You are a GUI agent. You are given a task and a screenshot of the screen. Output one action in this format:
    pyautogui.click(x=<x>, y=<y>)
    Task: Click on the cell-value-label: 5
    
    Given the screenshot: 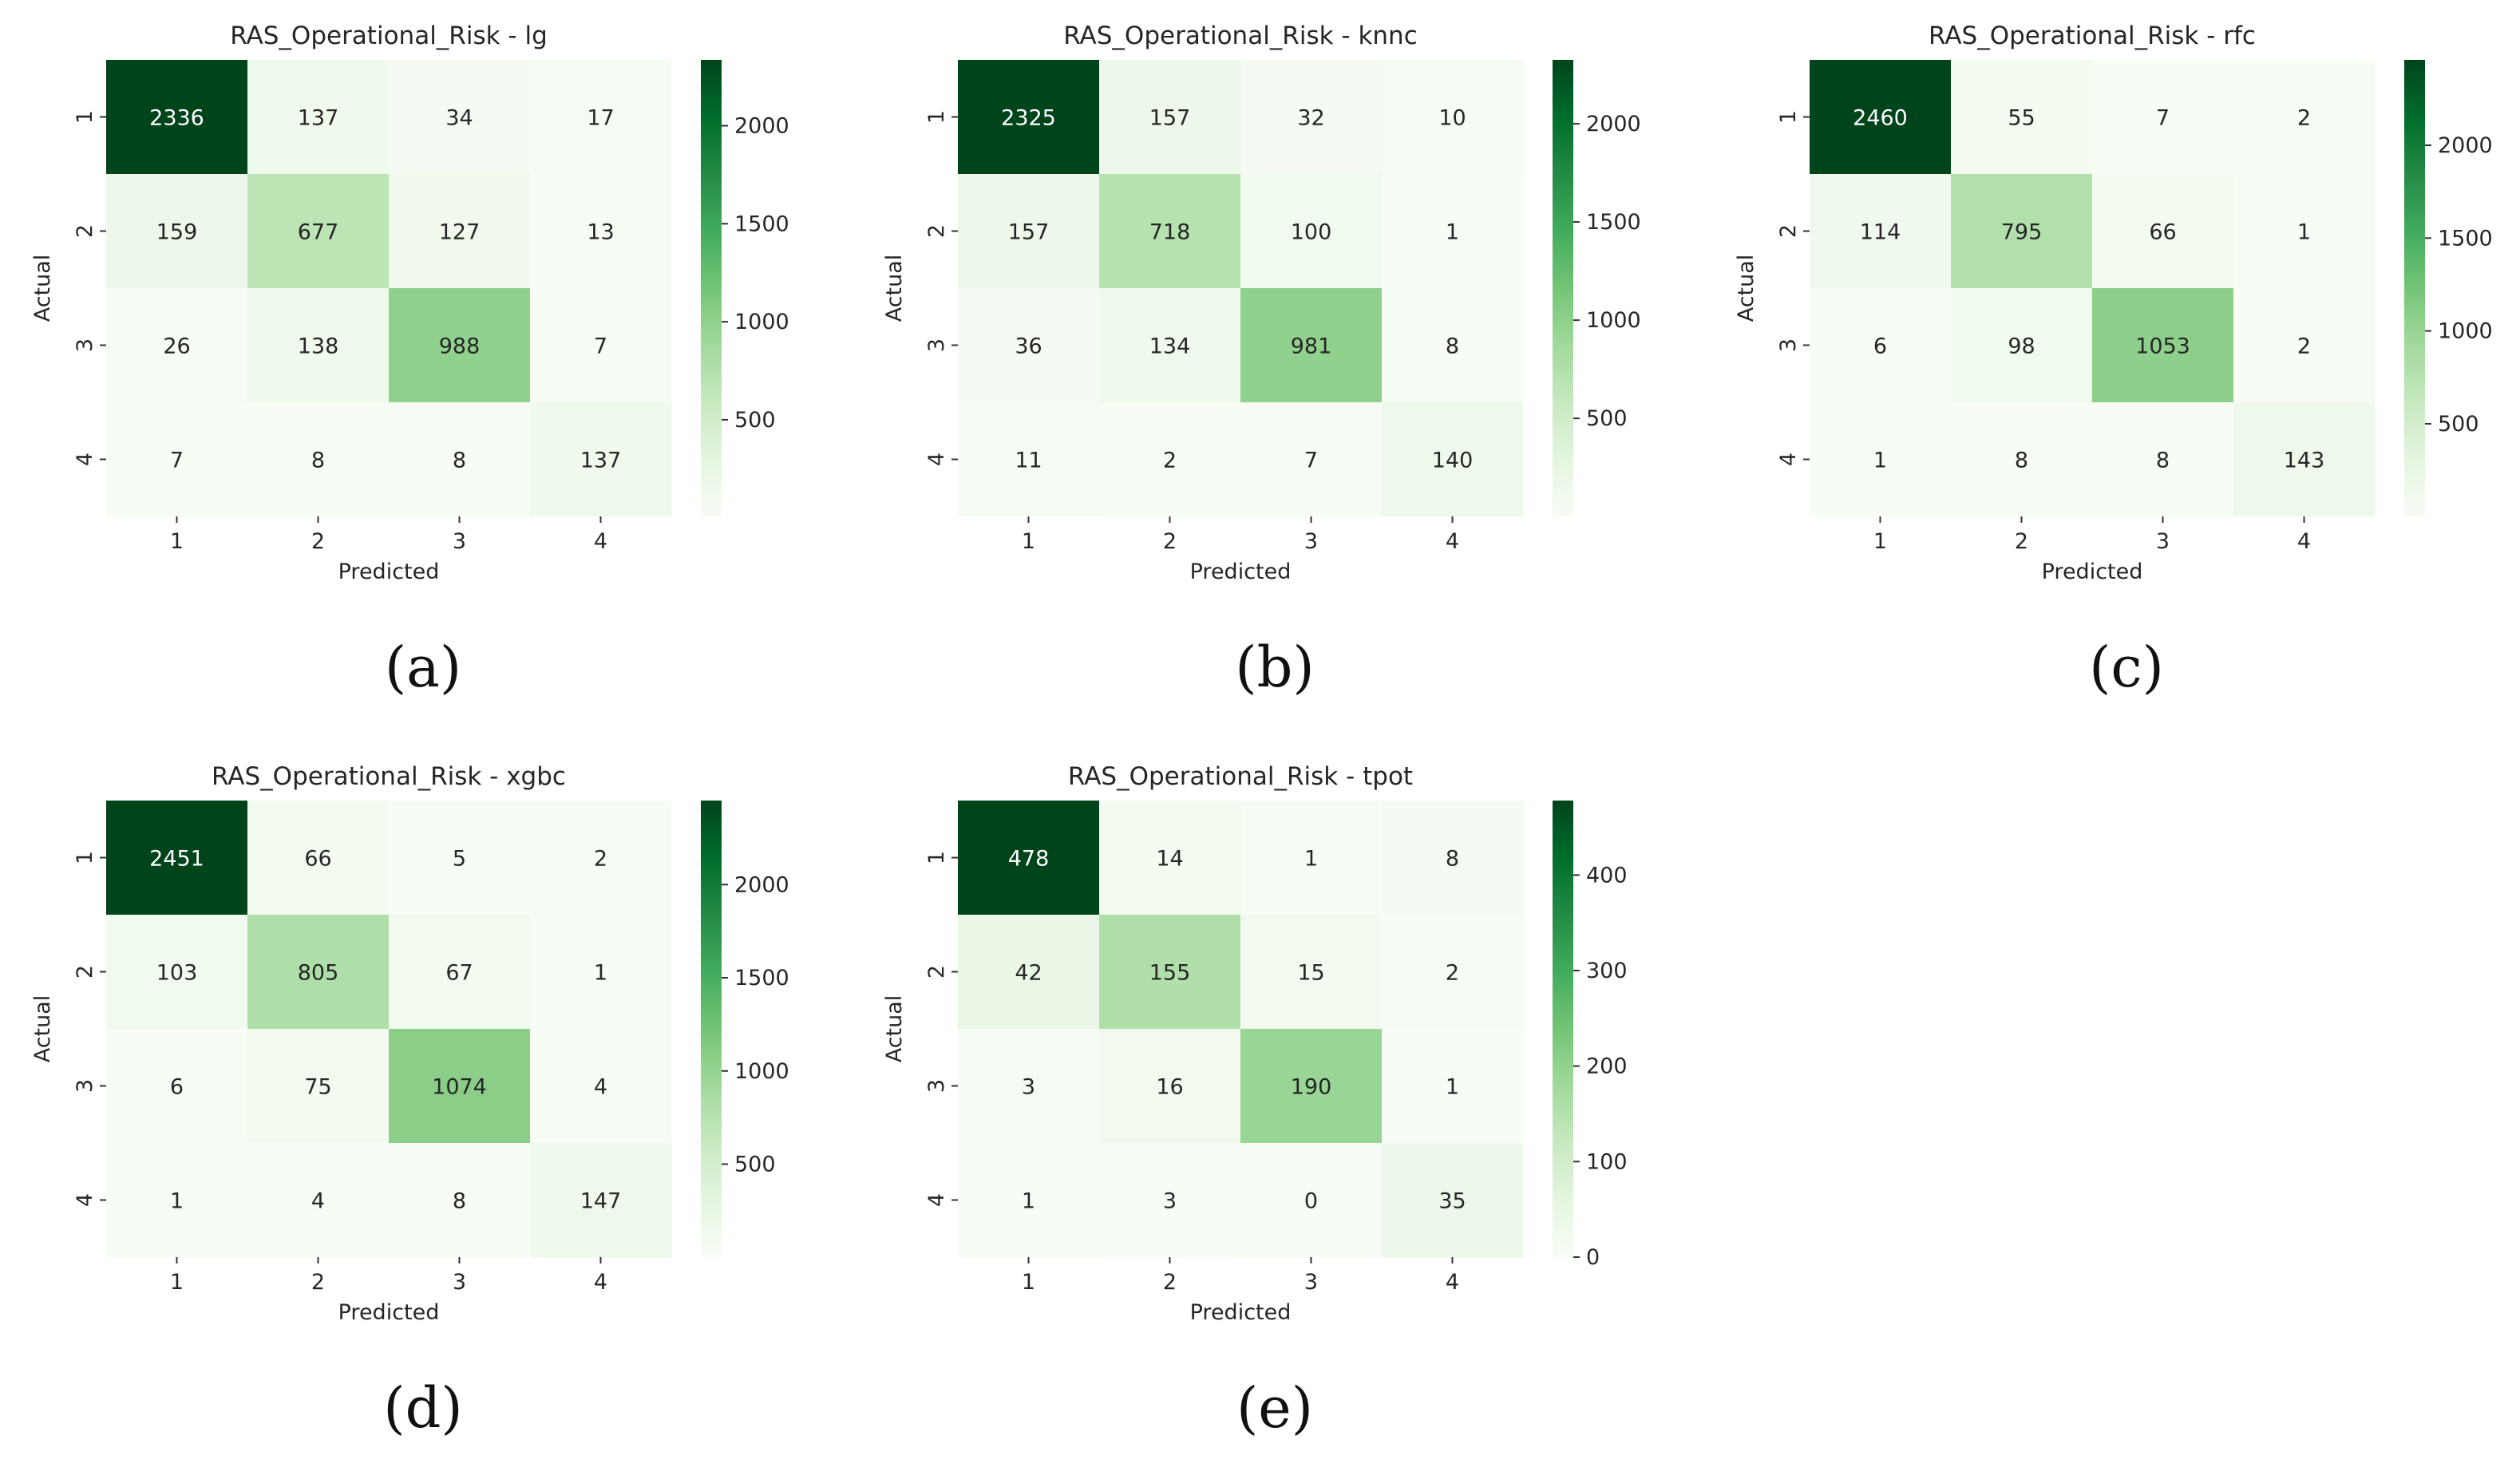 What is the action you would take?
    pyautogui.click(x=459, y=859)
    